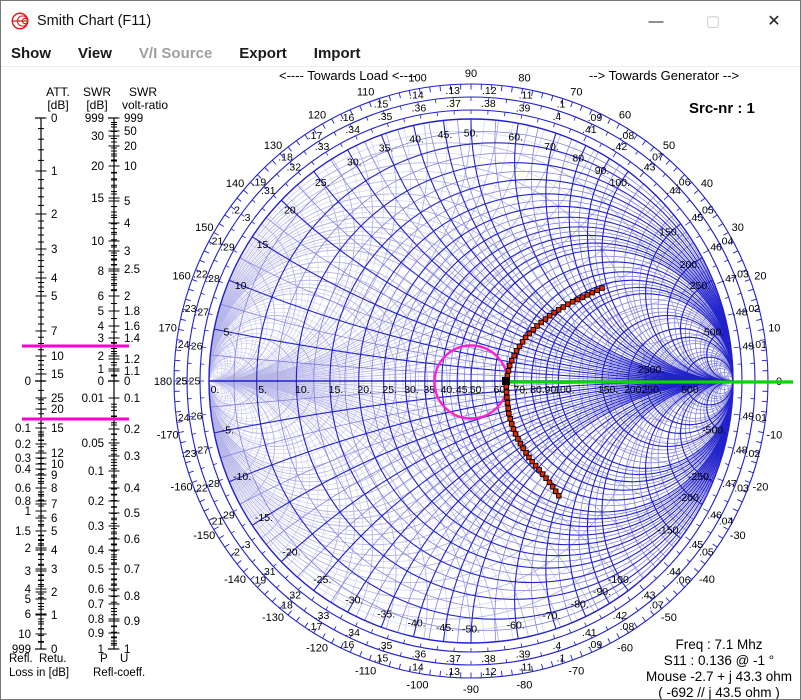 This screenshot has width=801, height=700. I want to click on svg-text: .03, so click(741, 489).